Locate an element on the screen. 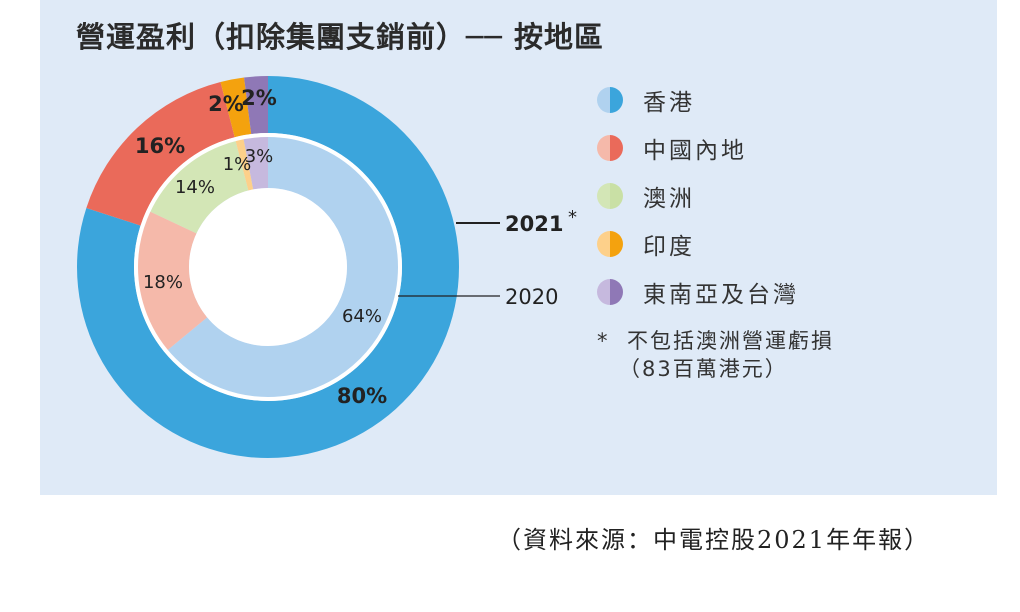 The height and width of the screenshot is (612, 1020). footnote-line1: 不包括澳洲營運虧損 is located at coordinates (730, 341).